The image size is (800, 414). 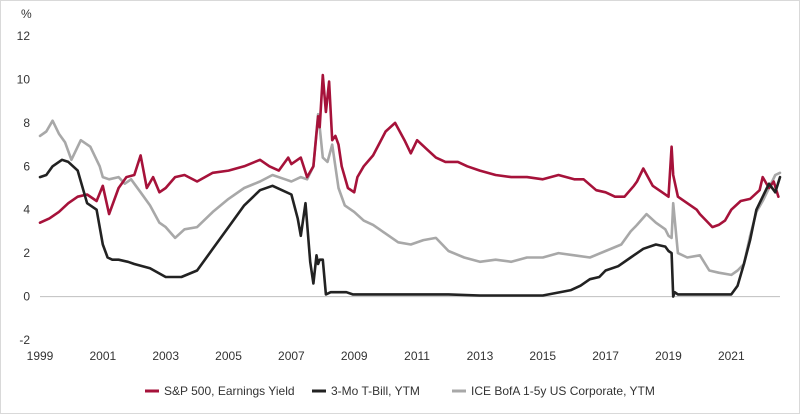 I want to click on x-tick-label: 1999, so click(x=40, y=356).